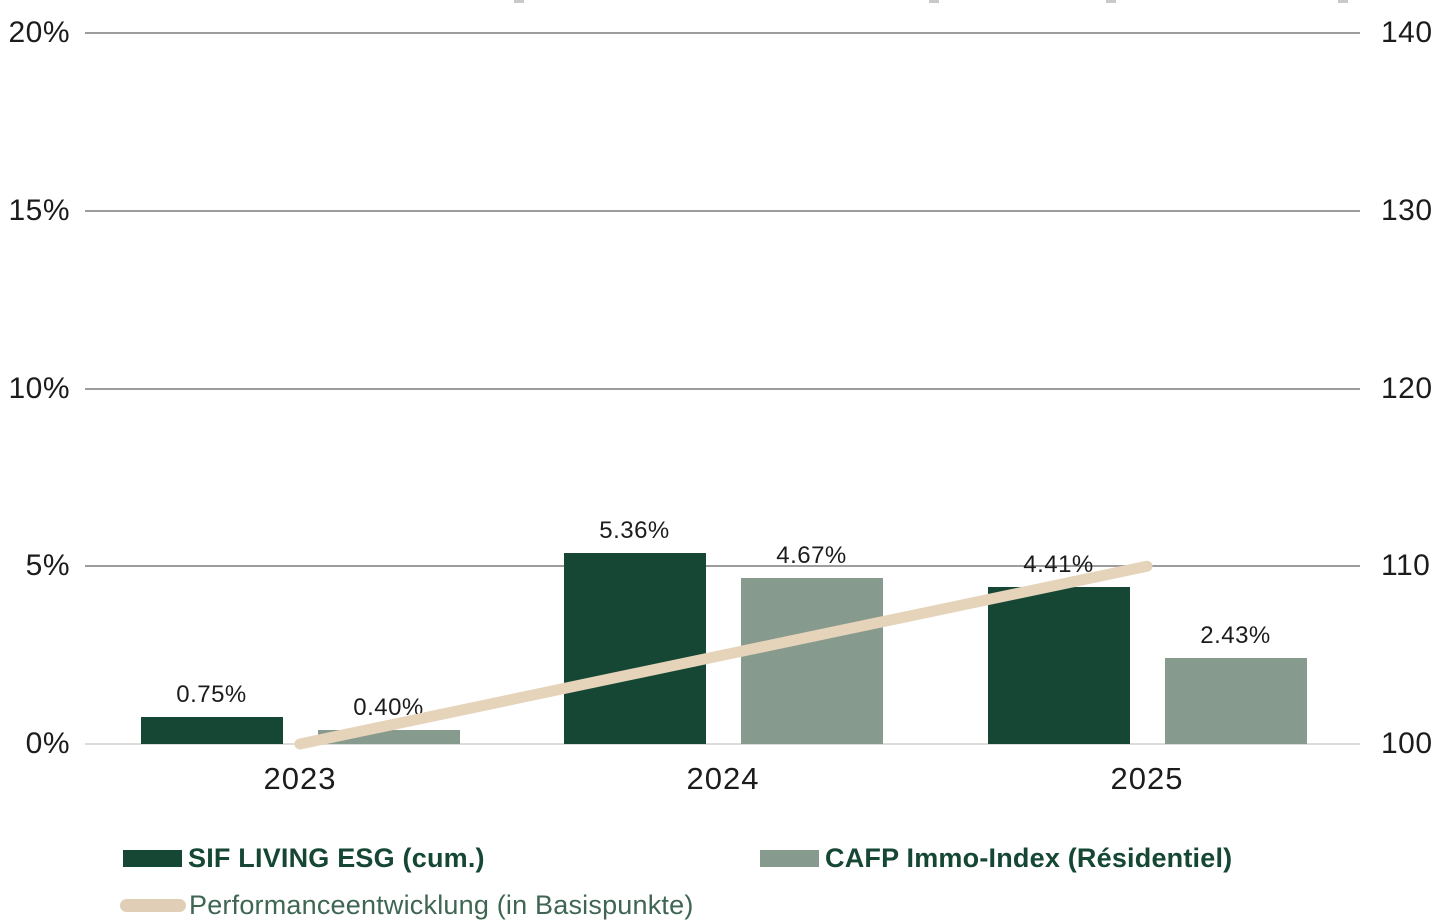 The image size is (1436, 924). Describe the element at coordinates (1235, 700) in the screenshot. I see `bar-cafp-immo-index-2025` at that location.